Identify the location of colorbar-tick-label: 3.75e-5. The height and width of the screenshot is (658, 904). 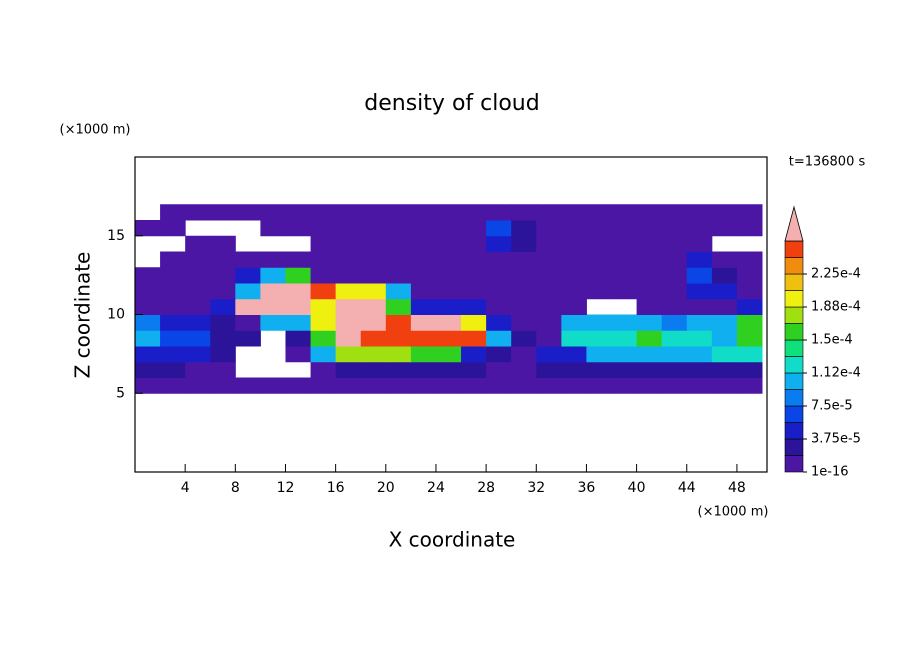
(836, 439).